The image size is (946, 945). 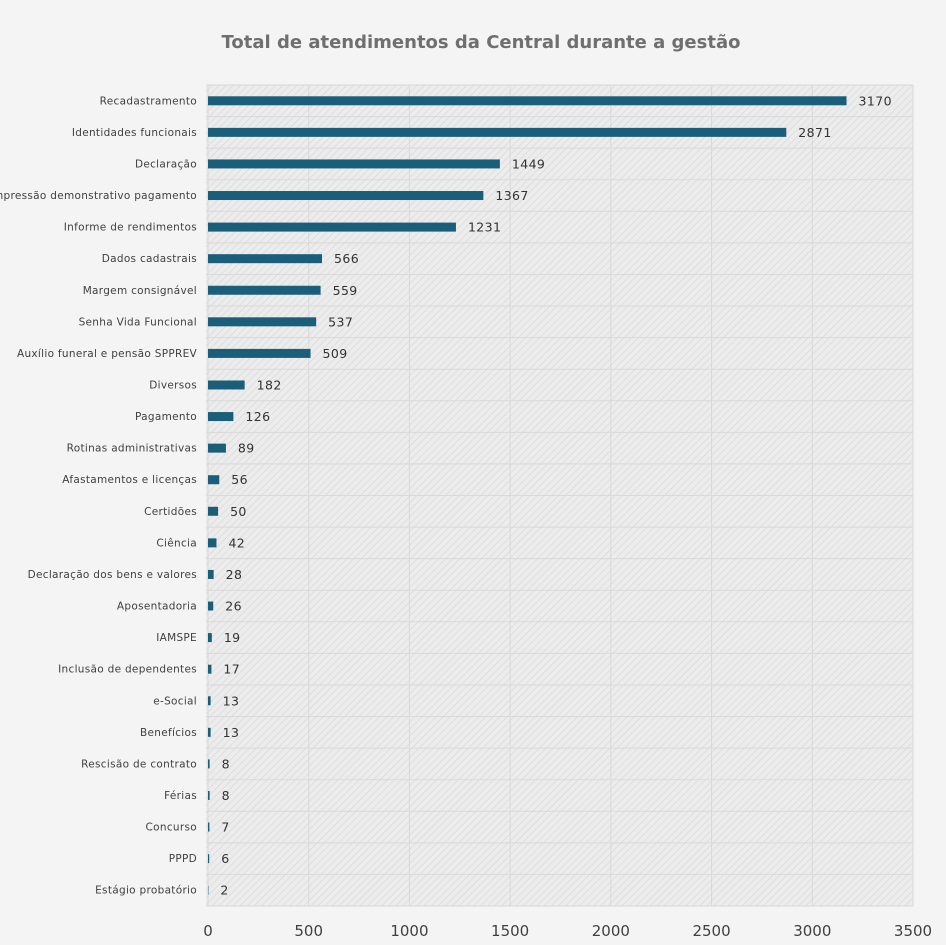 I want to click on data-label: 509, so click(x=335, y=353).